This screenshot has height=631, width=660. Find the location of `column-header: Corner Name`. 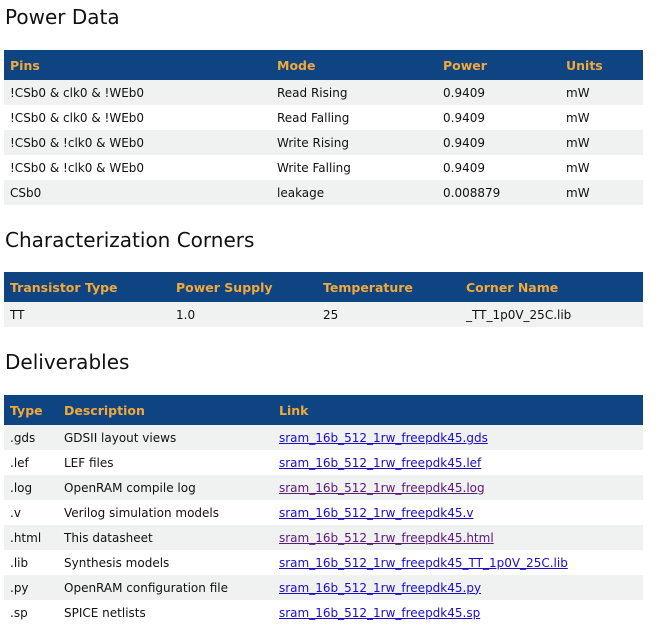

column-header: Corner Name is located at coordinates (551, 287).